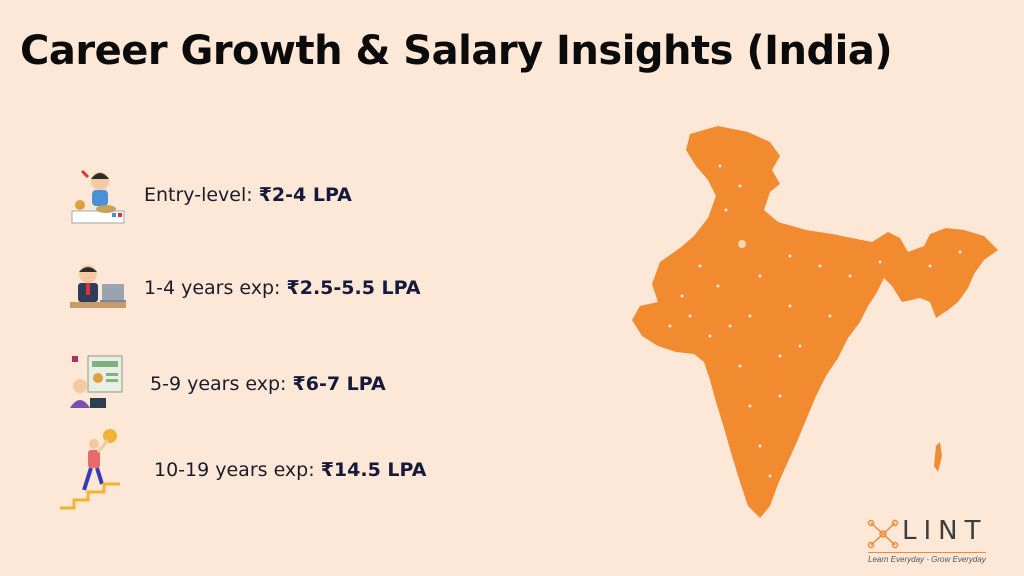 This screenshot has width=1024, height=576. What do you see at coordinates (98, 196) in the screenshot?
I see `child-painting-icon` at bounding box center [98, 196].